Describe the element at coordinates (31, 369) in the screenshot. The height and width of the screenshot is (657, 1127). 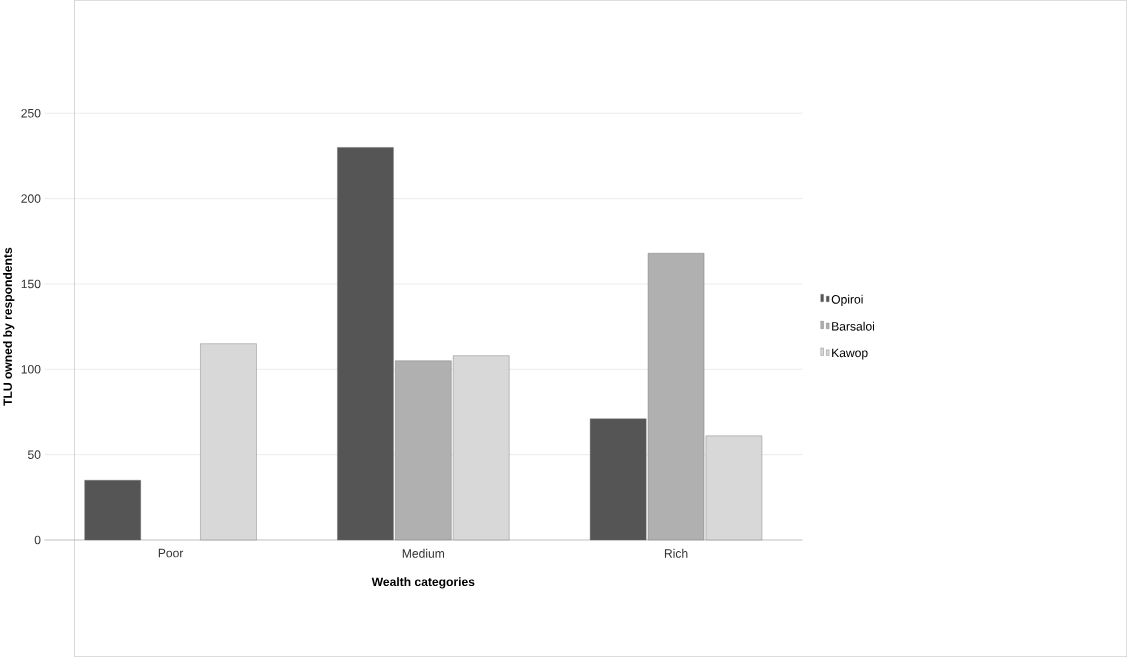
I see `y-tick-label: 100` at that location.